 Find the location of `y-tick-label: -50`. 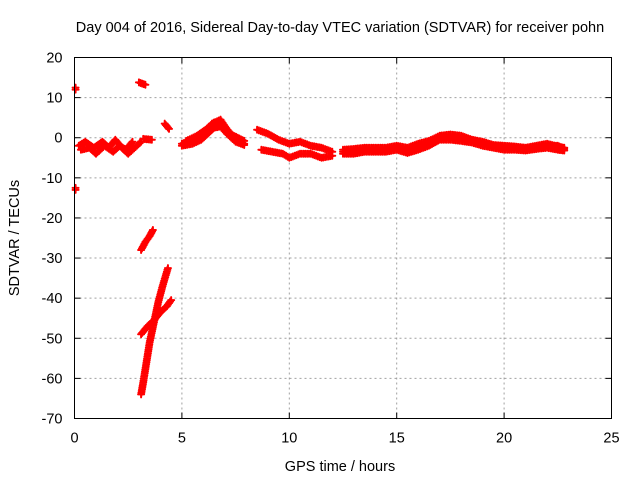

y-tick-label: -50 is located at coordinates (52, 339).